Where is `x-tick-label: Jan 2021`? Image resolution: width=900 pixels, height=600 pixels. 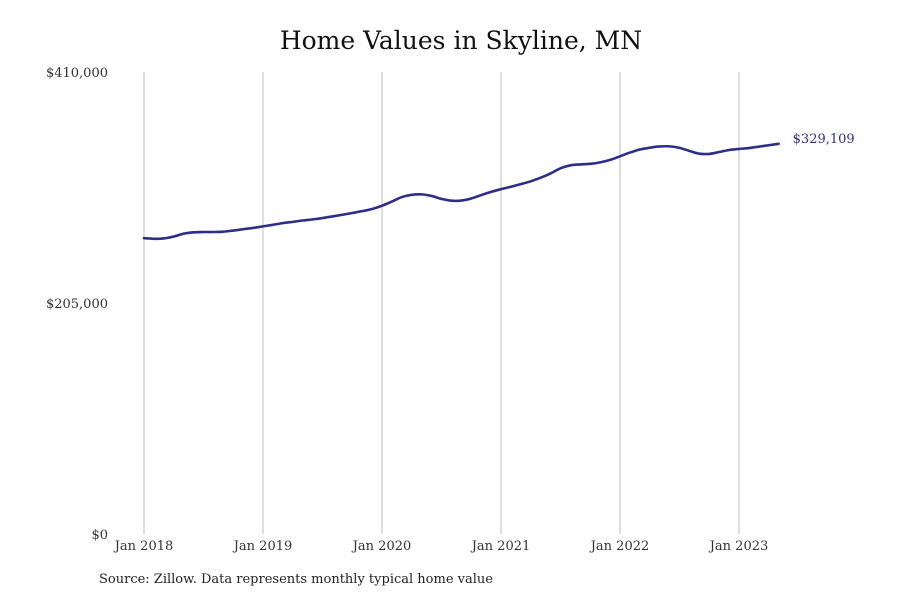
x-tick-label: Jan 2021 is located at coordinates (500, 546).